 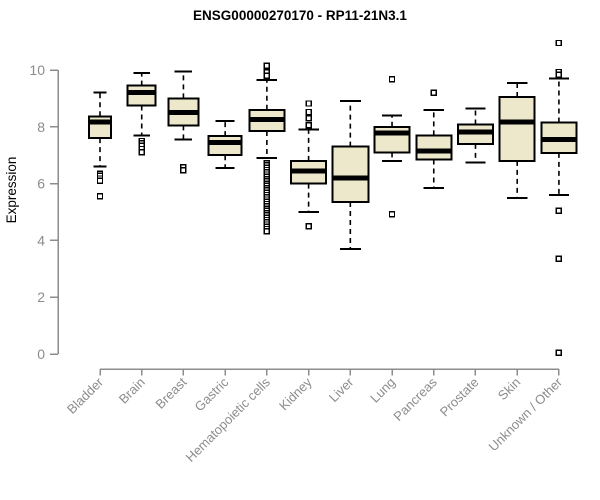 What do you see at coordinates (475, 135) in the screenshot?
I see `box-prostate` at bounding box center [475, 135].